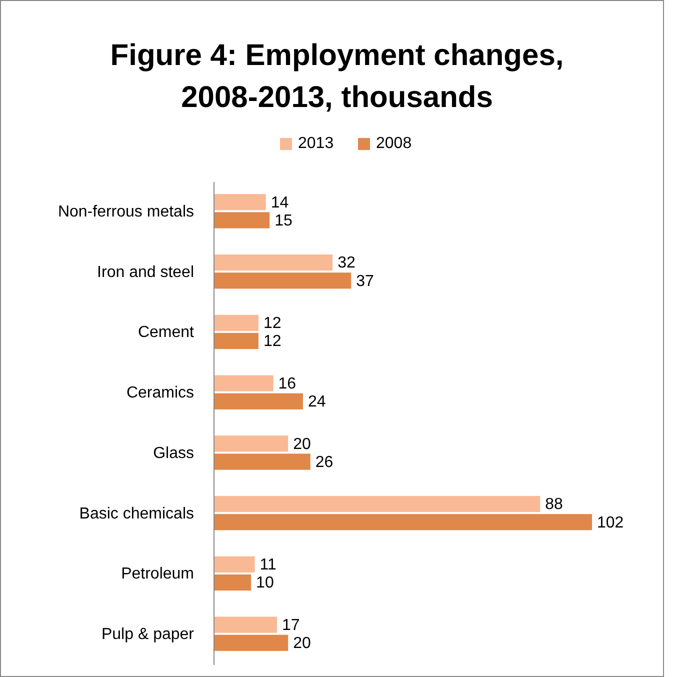 The height and width of the screenshot is (677, 674). Describe the element at coordinates (145, 272) in the screenshot. I see `y-tick-label: Iron and steel` at that location.